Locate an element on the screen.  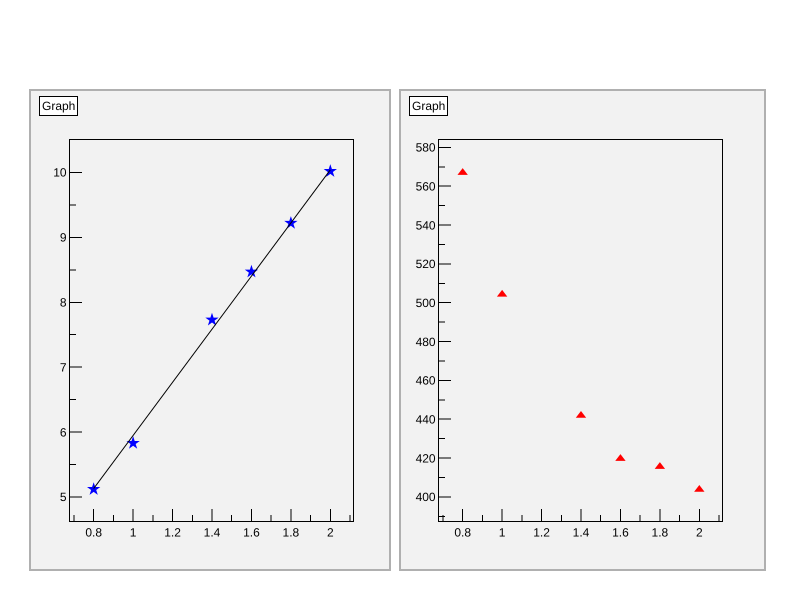
y-tick-label: 400 is located at coordinates (426, 497).